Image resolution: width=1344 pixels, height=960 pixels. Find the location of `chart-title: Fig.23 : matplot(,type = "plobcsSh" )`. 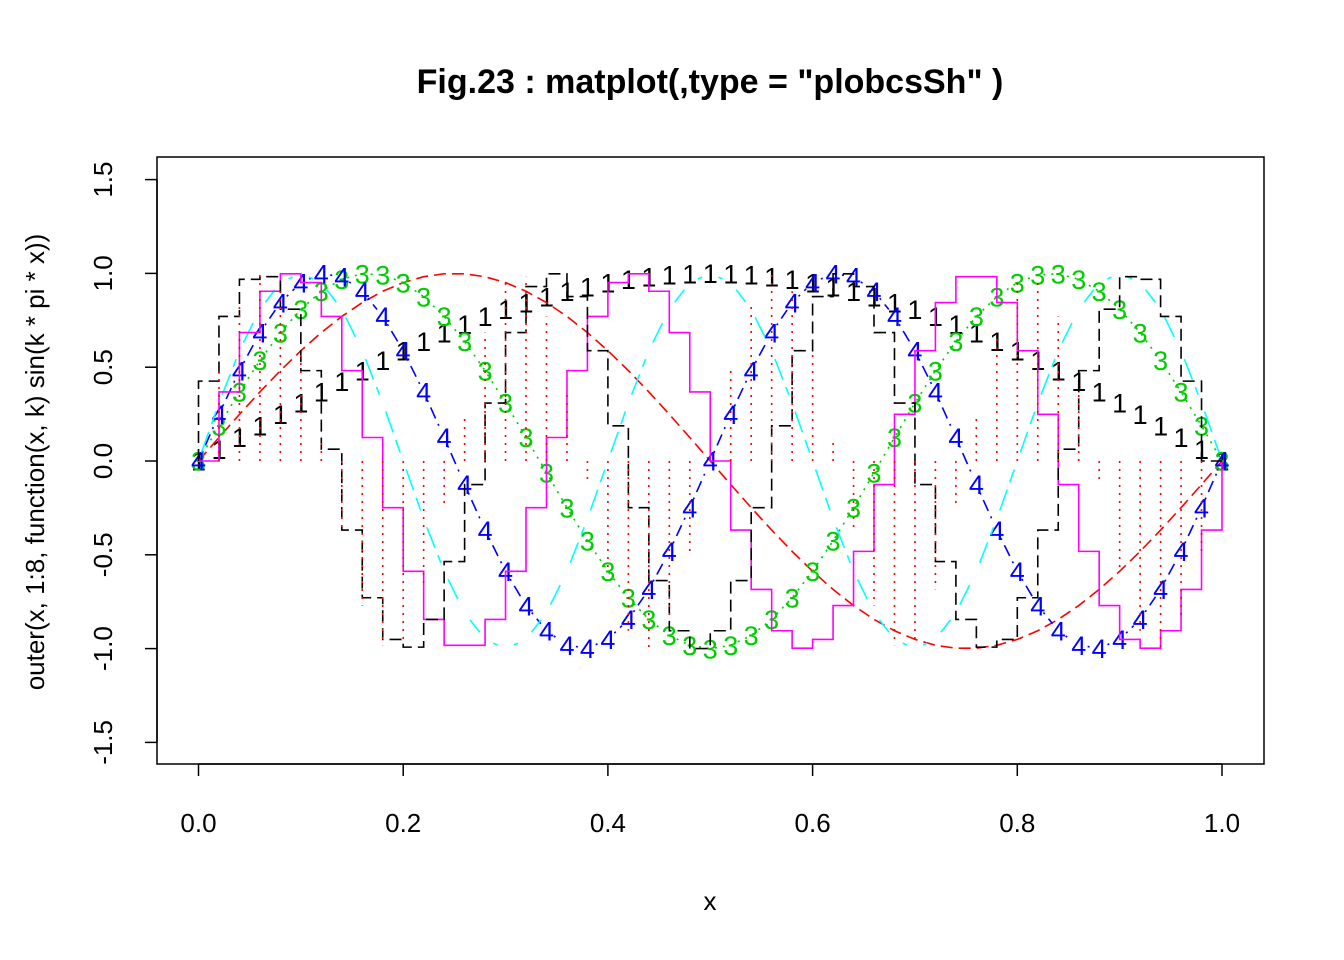

chart-title: Fig.23 : matplot(,type = "plobcsSh" ) is located at coordinates (710, 82).